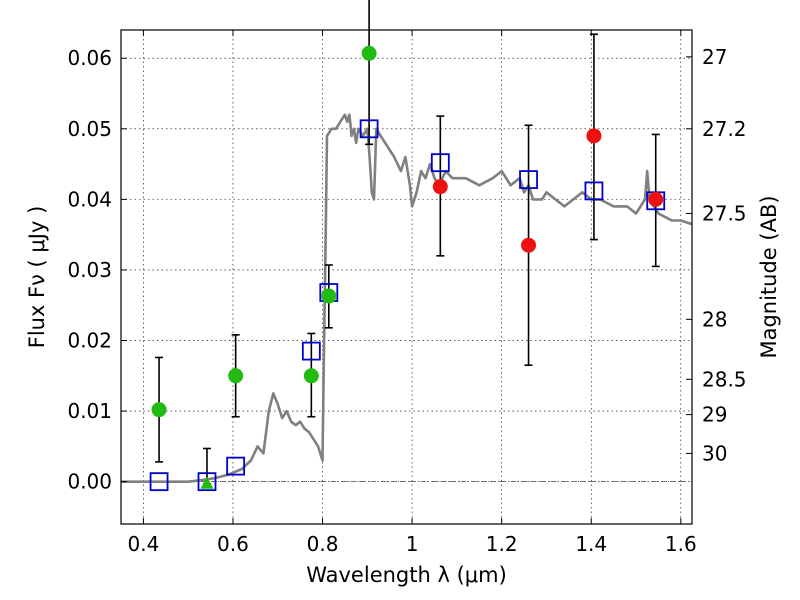 The height and width of the screenshot is (600, 800). What do you see at coordinates (769, 276) in the screenshot?
I see `right-axis-title: Magnitude (AB)` at bounding box center [769, 276].